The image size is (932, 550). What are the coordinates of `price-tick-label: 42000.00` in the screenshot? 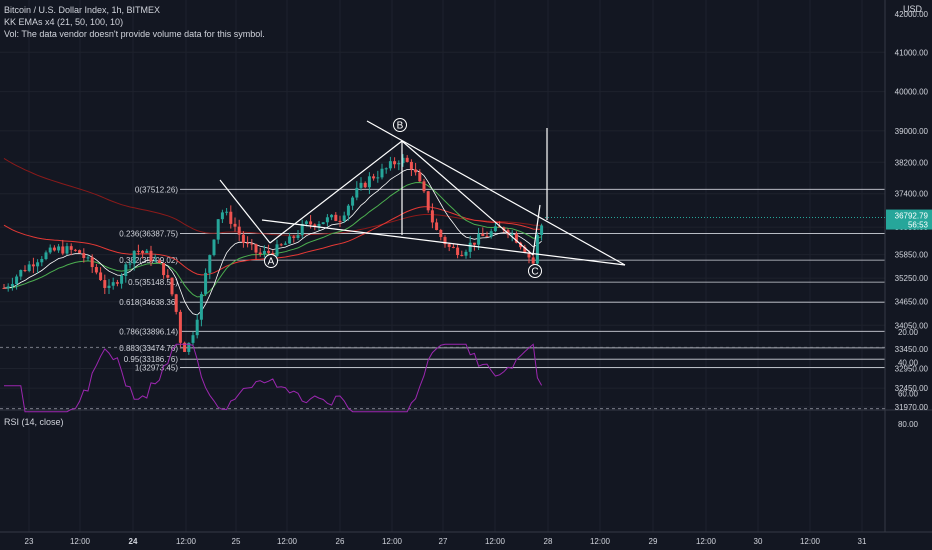 It's located at (912, 14).